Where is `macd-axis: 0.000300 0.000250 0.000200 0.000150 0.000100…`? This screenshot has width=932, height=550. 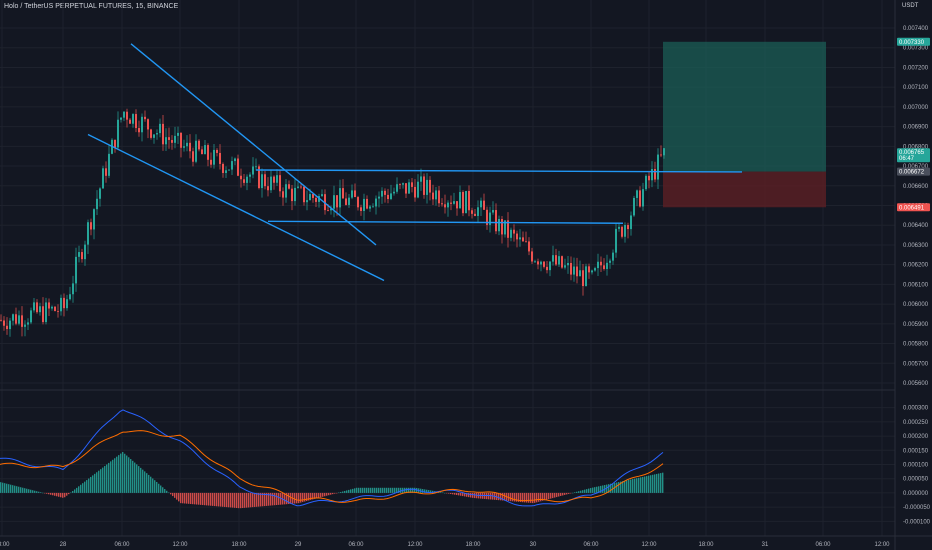 macd-axis: 0.000300 0.000250 0.000200 0.000150 0.000100… is located at coordinates (917, 466).